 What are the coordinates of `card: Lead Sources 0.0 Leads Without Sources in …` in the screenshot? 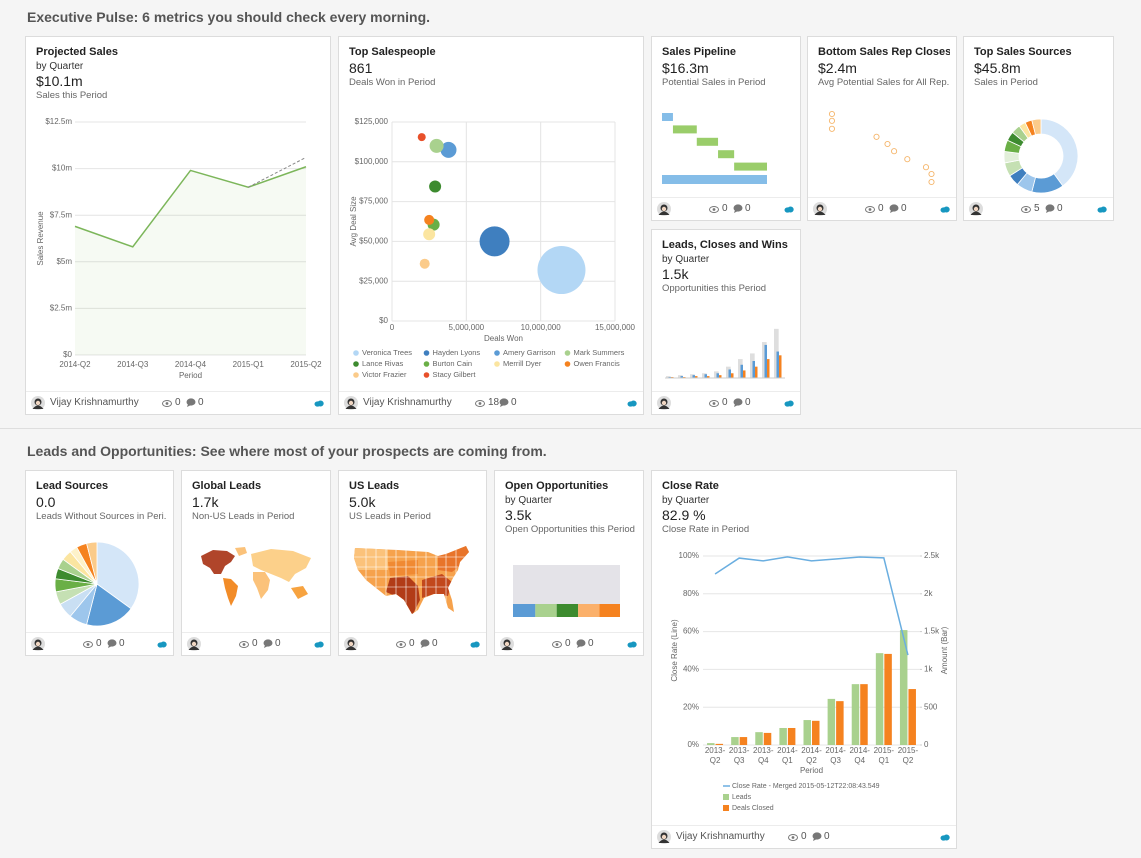 It's located at (99, 563).